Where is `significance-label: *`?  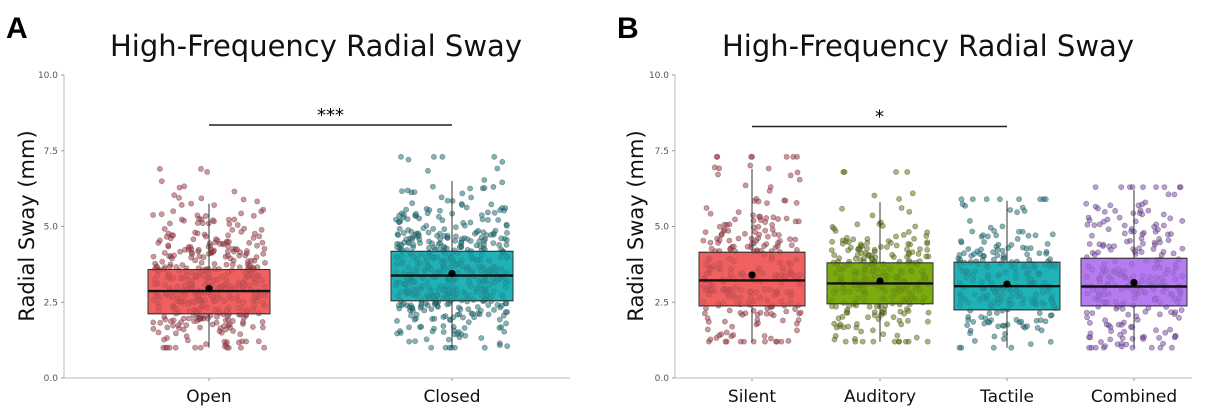 significance-label: * is located at coordinates (879, 117).